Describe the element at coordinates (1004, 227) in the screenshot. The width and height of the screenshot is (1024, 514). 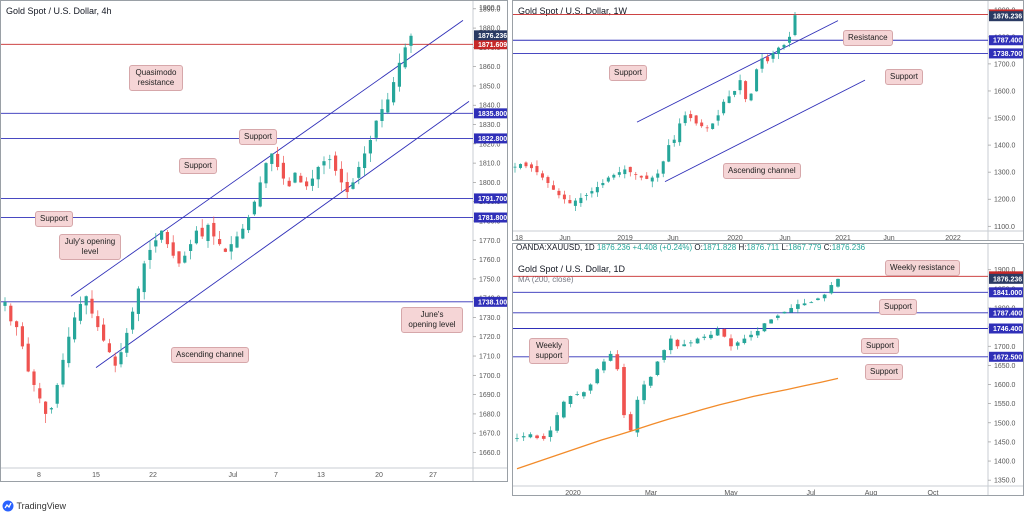
I see `y-tick-label: 1100.0` at that location.